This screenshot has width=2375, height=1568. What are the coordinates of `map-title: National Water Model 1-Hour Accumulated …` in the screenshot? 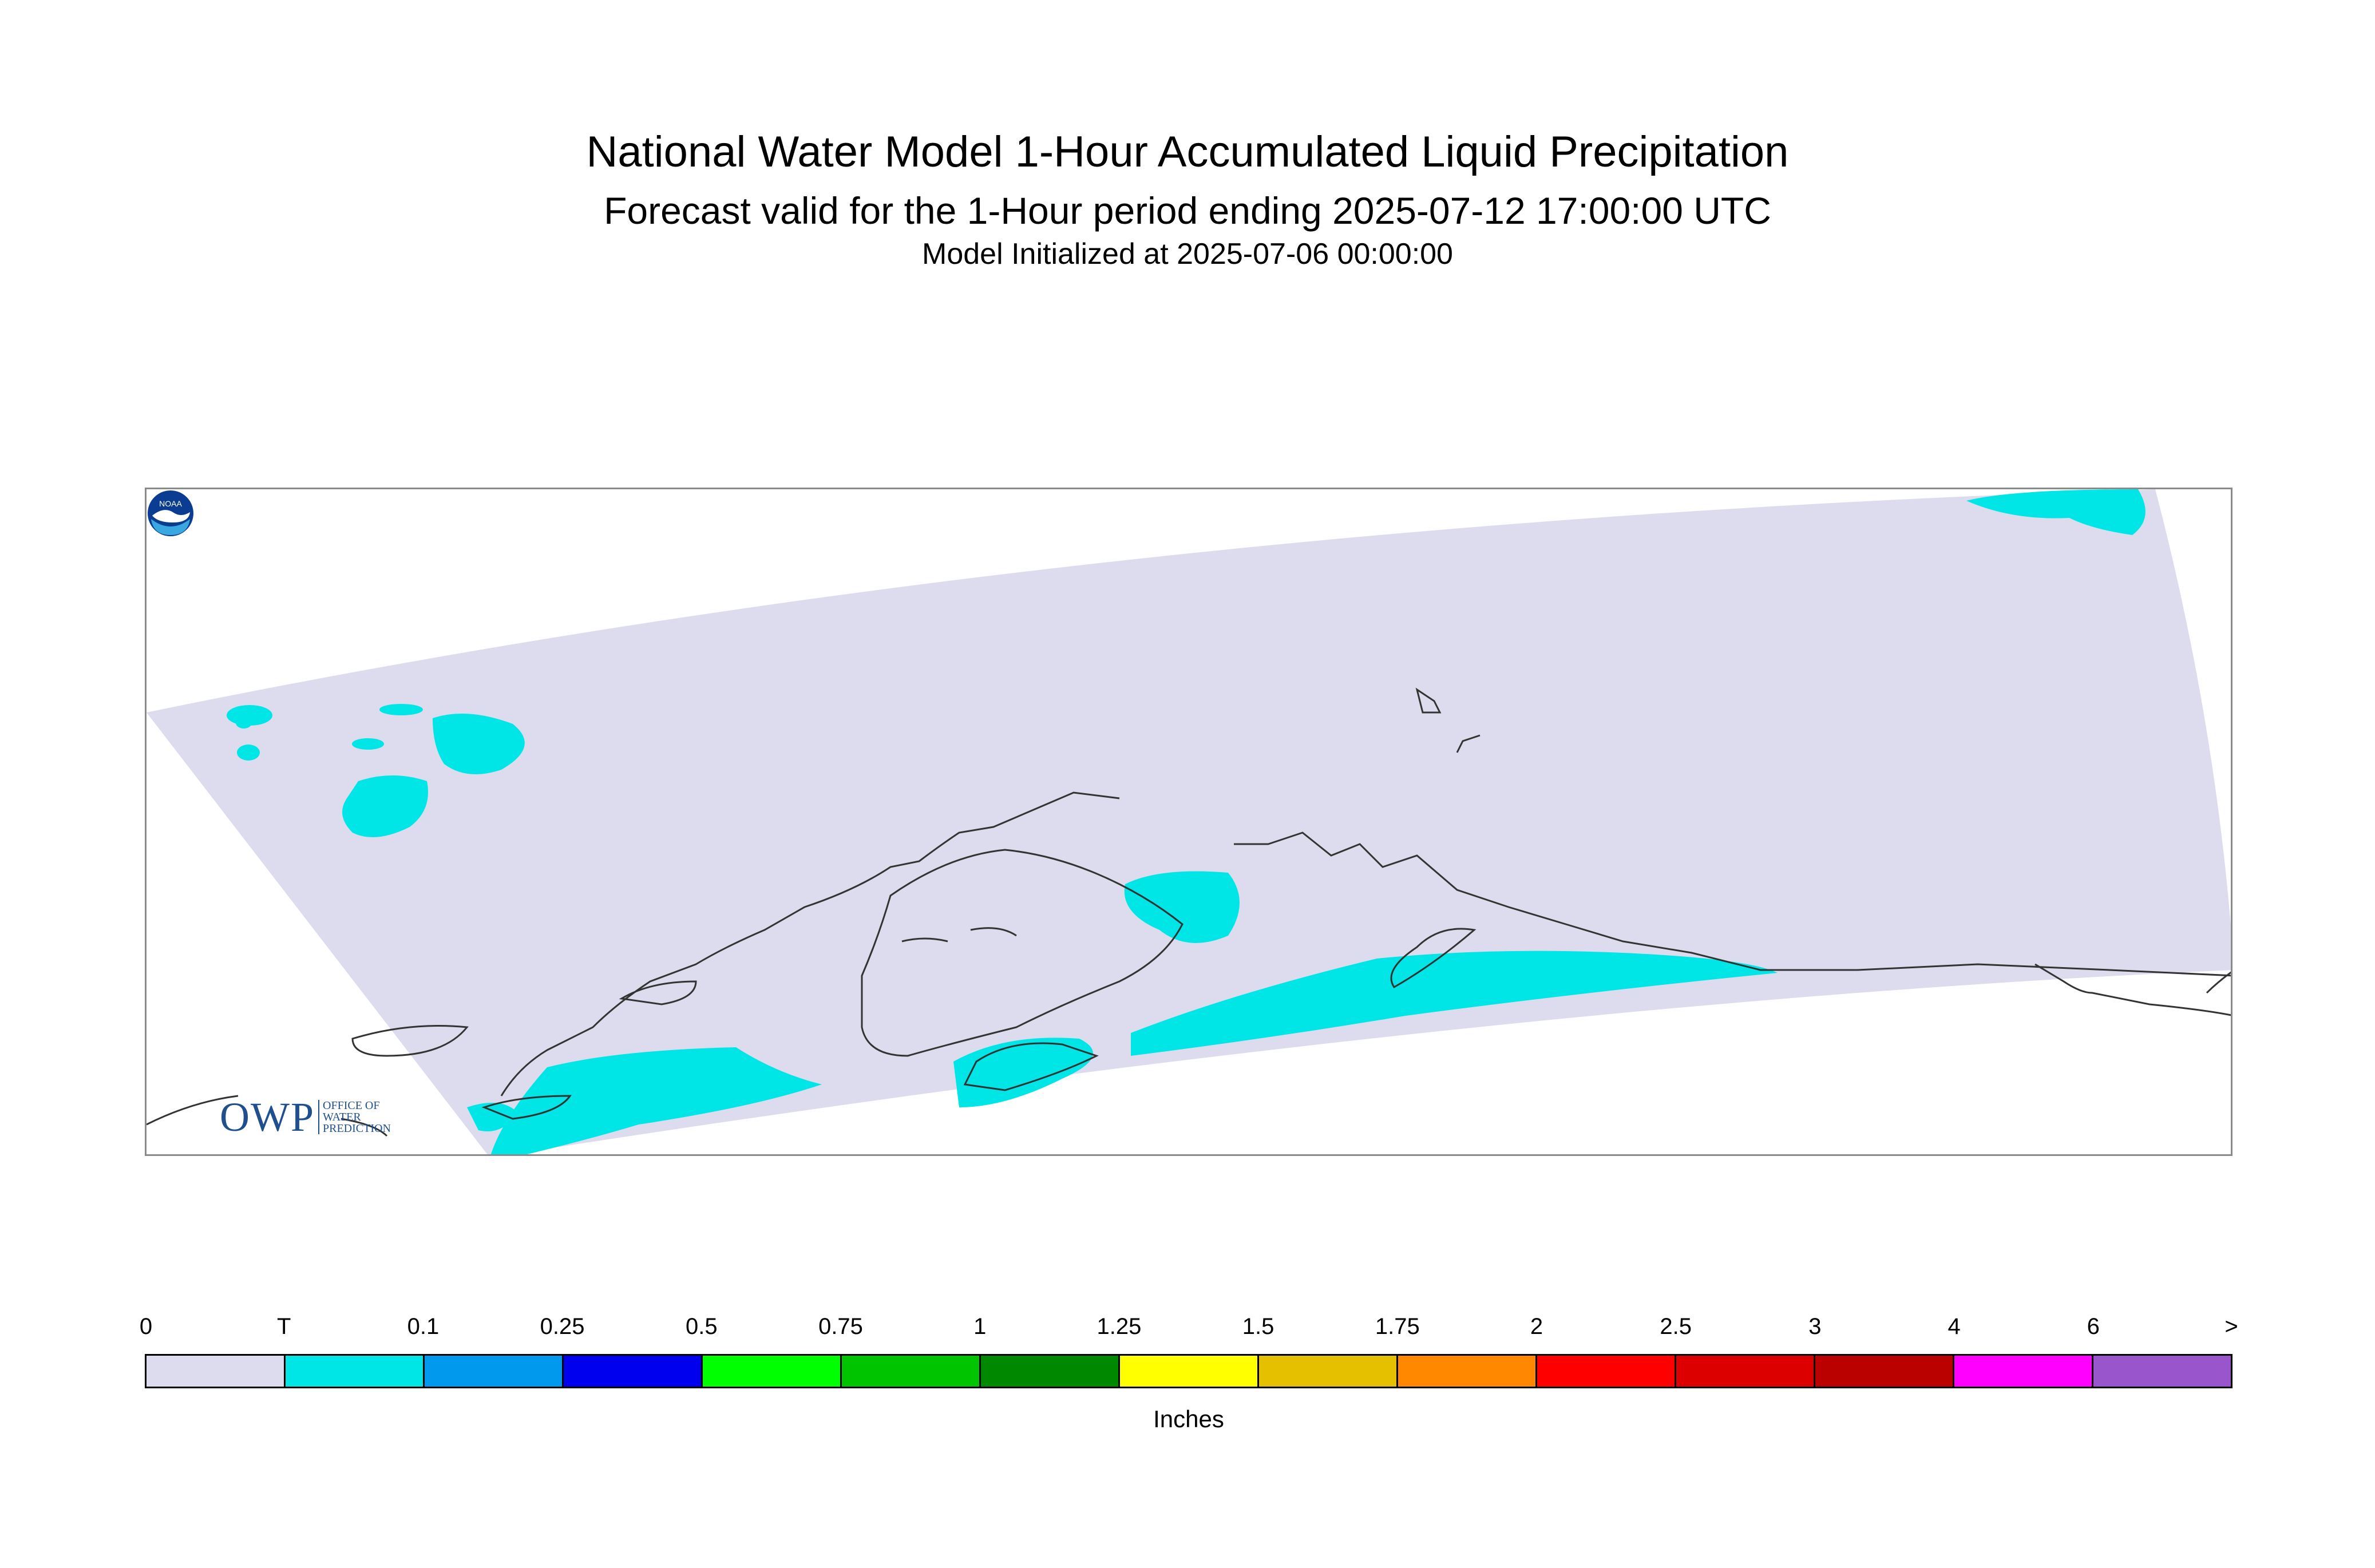 It's located at (1187, 152).